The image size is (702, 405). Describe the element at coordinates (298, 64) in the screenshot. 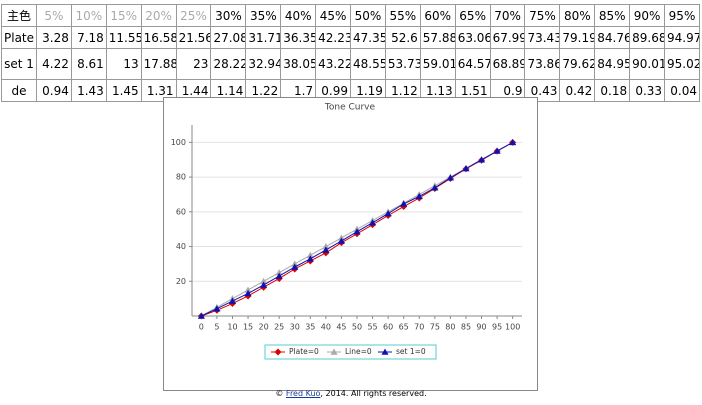

I see `cell: 38.05` at that location.